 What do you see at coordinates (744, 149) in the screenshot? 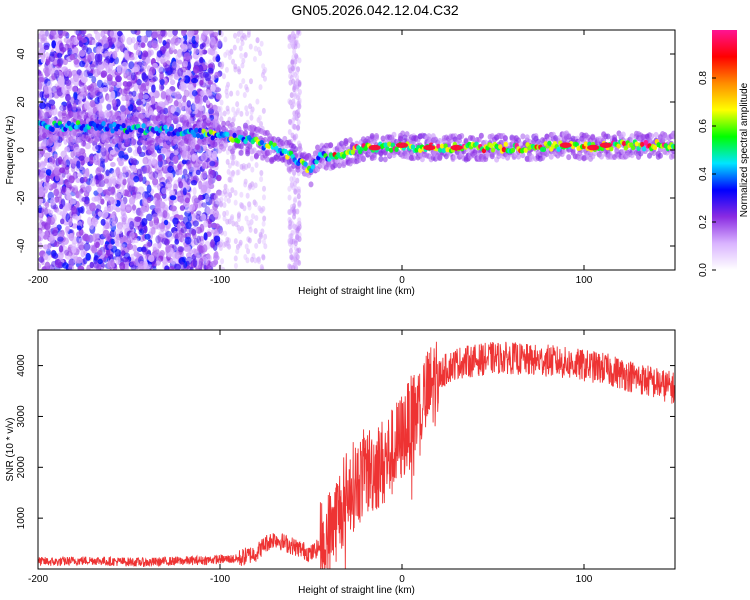
I see `colorbar-title: Normalized spectral amplitude` at bounding box center [744, 149].